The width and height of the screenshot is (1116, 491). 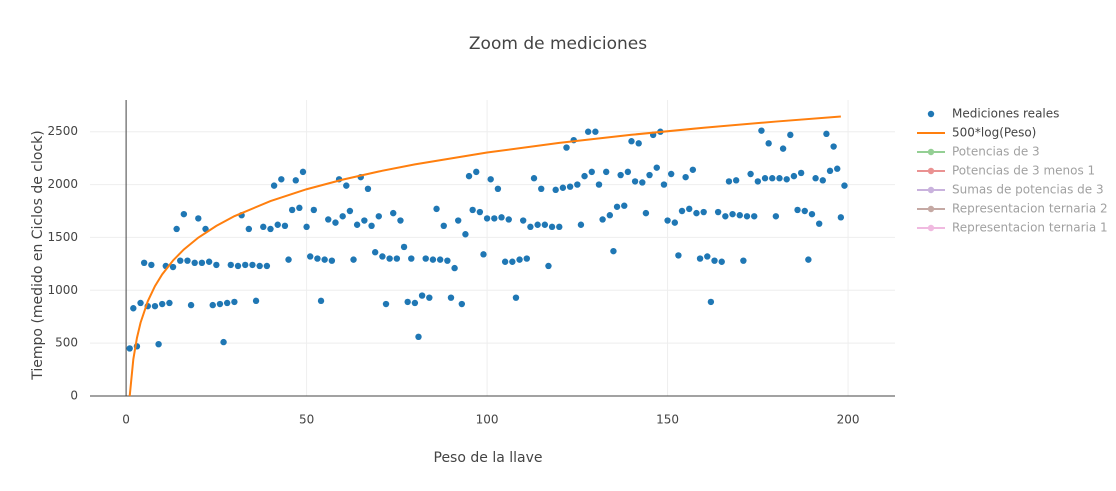 What do you see at coordinates (931, 152) in the screenshot?
I see `legend-swatch` at bounding box center [931, 152].